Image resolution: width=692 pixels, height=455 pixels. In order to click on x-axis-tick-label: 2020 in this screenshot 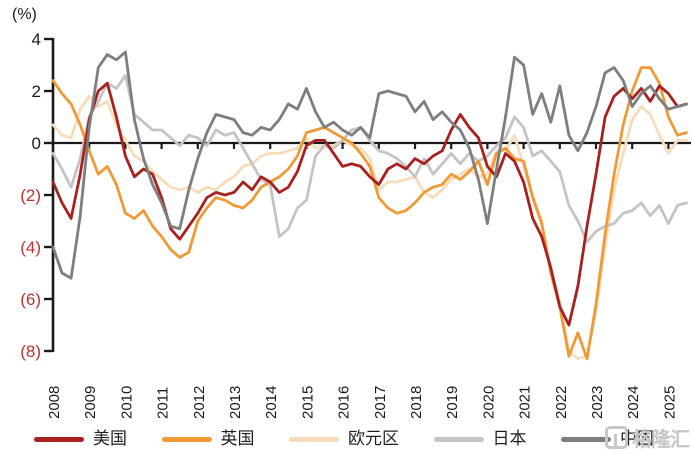, I will do `click(488, 402)`.